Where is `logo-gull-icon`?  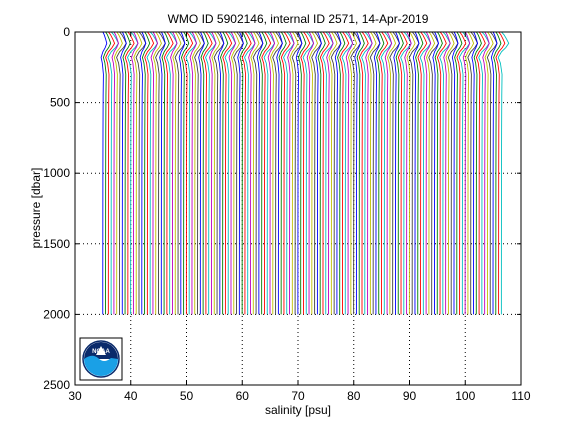
logo-gull-icon is located at coordinates (101, 350).